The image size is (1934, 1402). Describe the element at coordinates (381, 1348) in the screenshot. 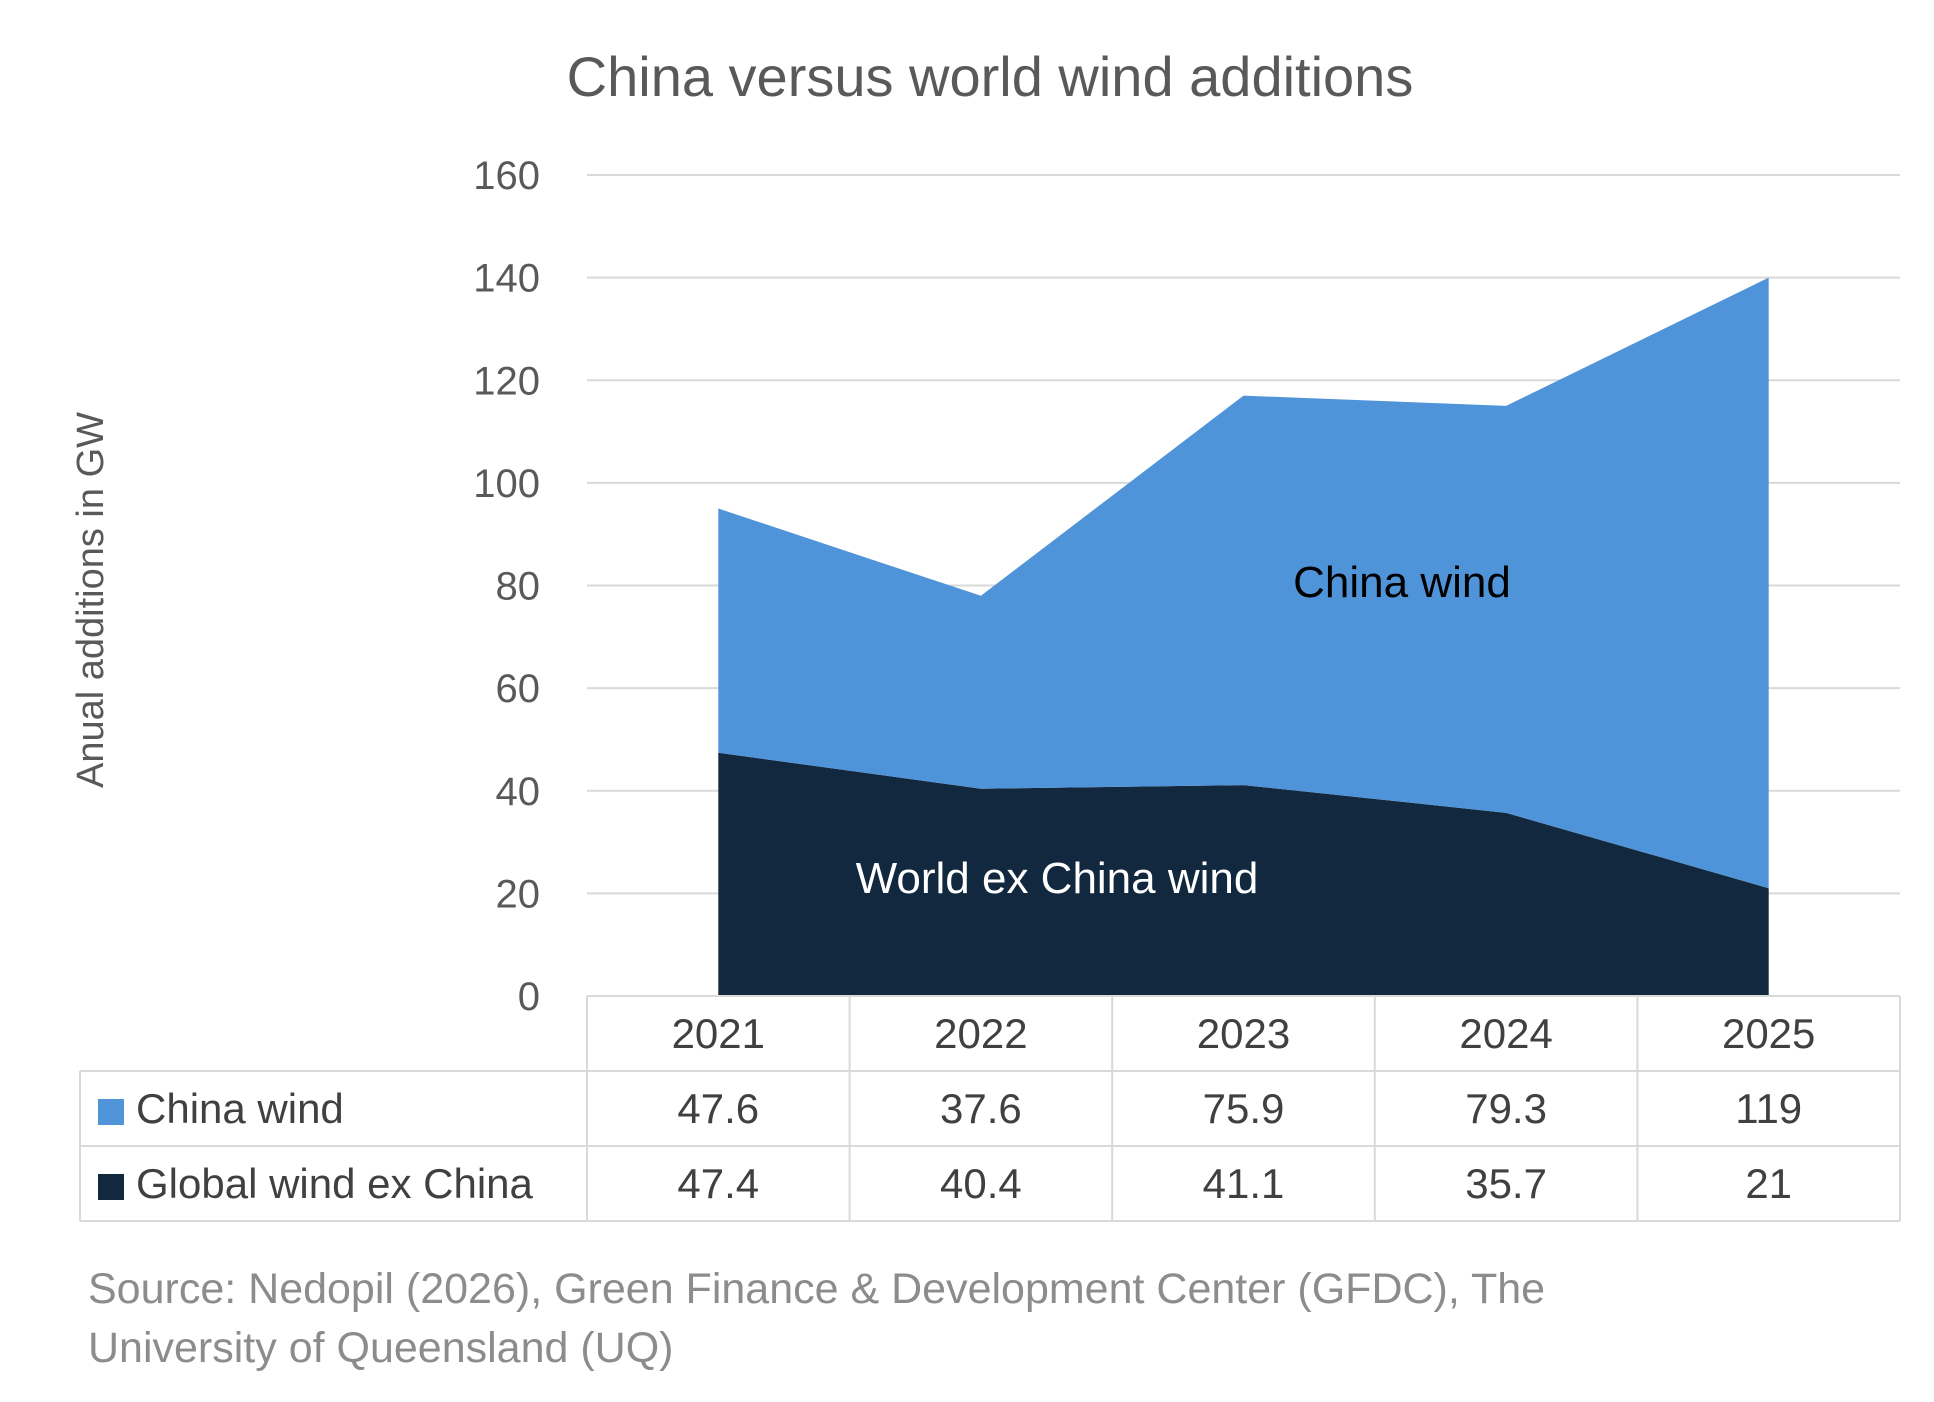

I see `source-line-2: University of Queensland (UQ)` at that location.